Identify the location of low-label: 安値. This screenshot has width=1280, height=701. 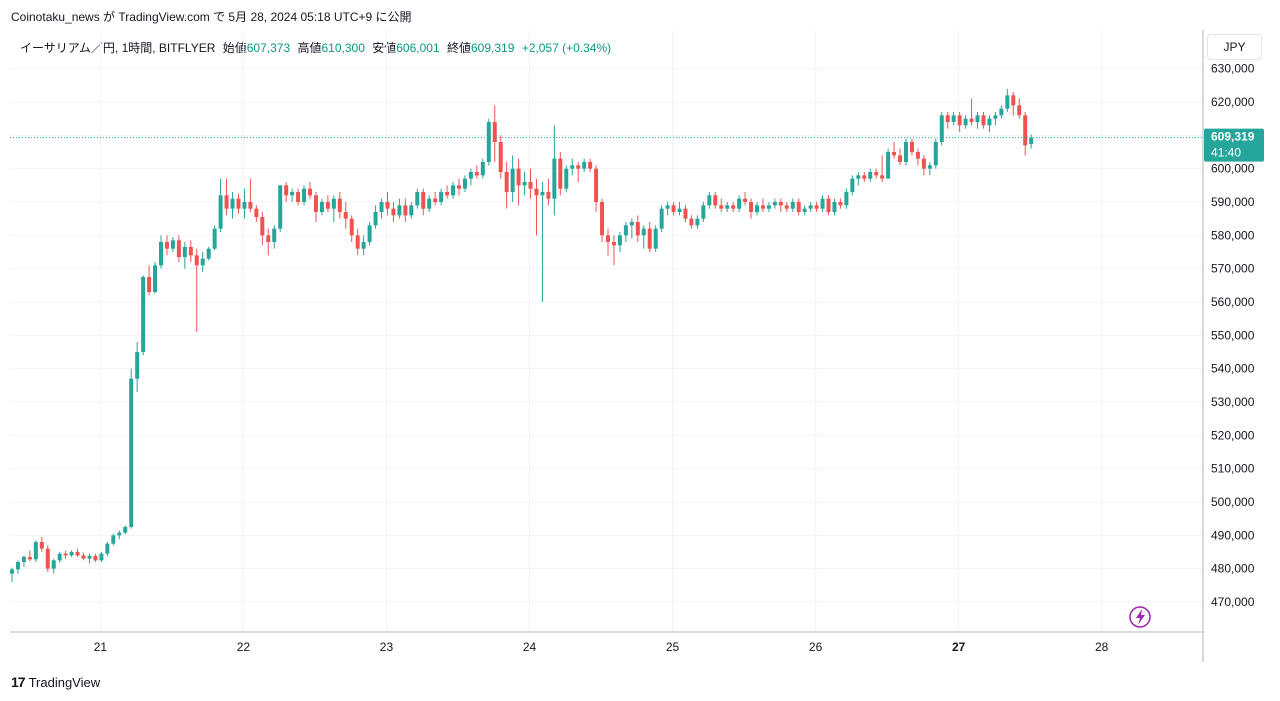
(384, 48).